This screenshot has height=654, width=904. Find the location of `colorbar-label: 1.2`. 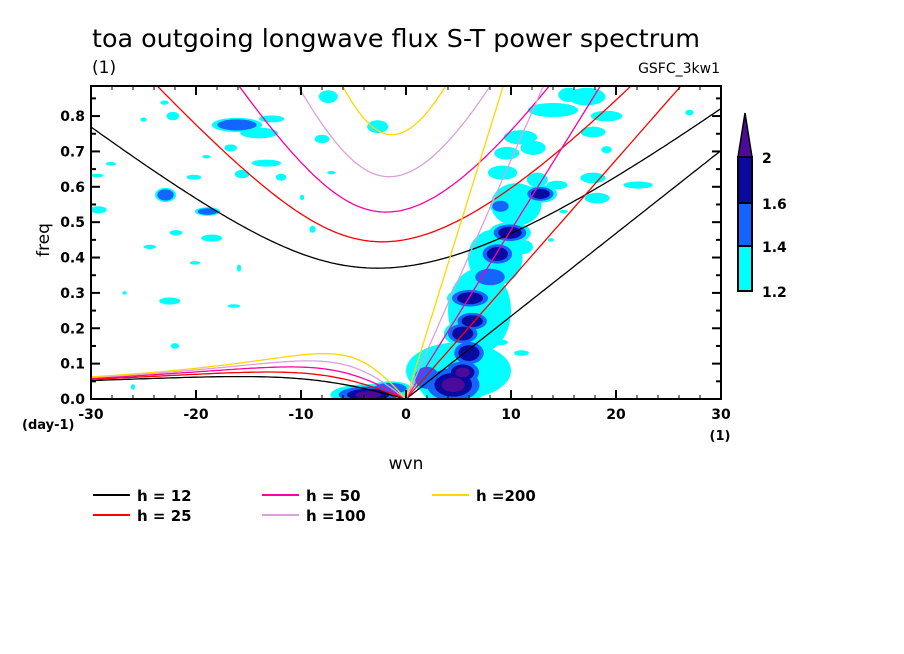

colorbar-label: 1.2 is located at coordinates (774, 293).